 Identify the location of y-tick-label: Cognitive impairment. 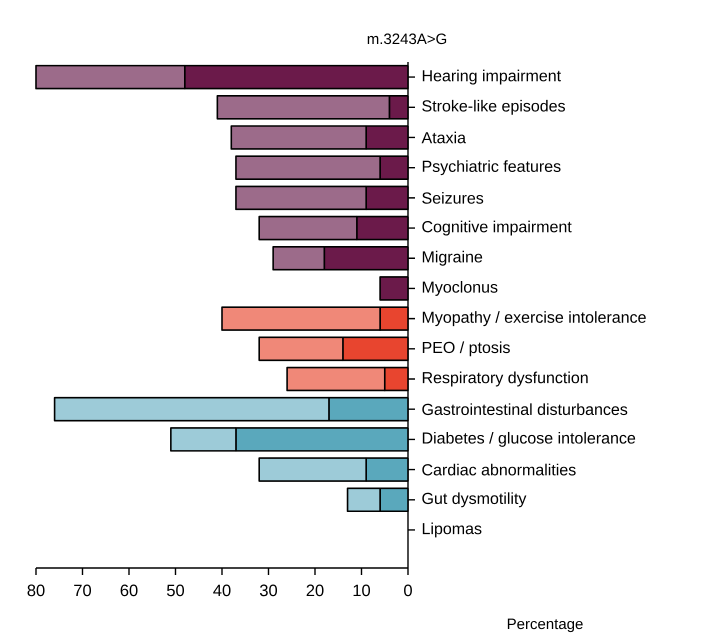
(497, 228).